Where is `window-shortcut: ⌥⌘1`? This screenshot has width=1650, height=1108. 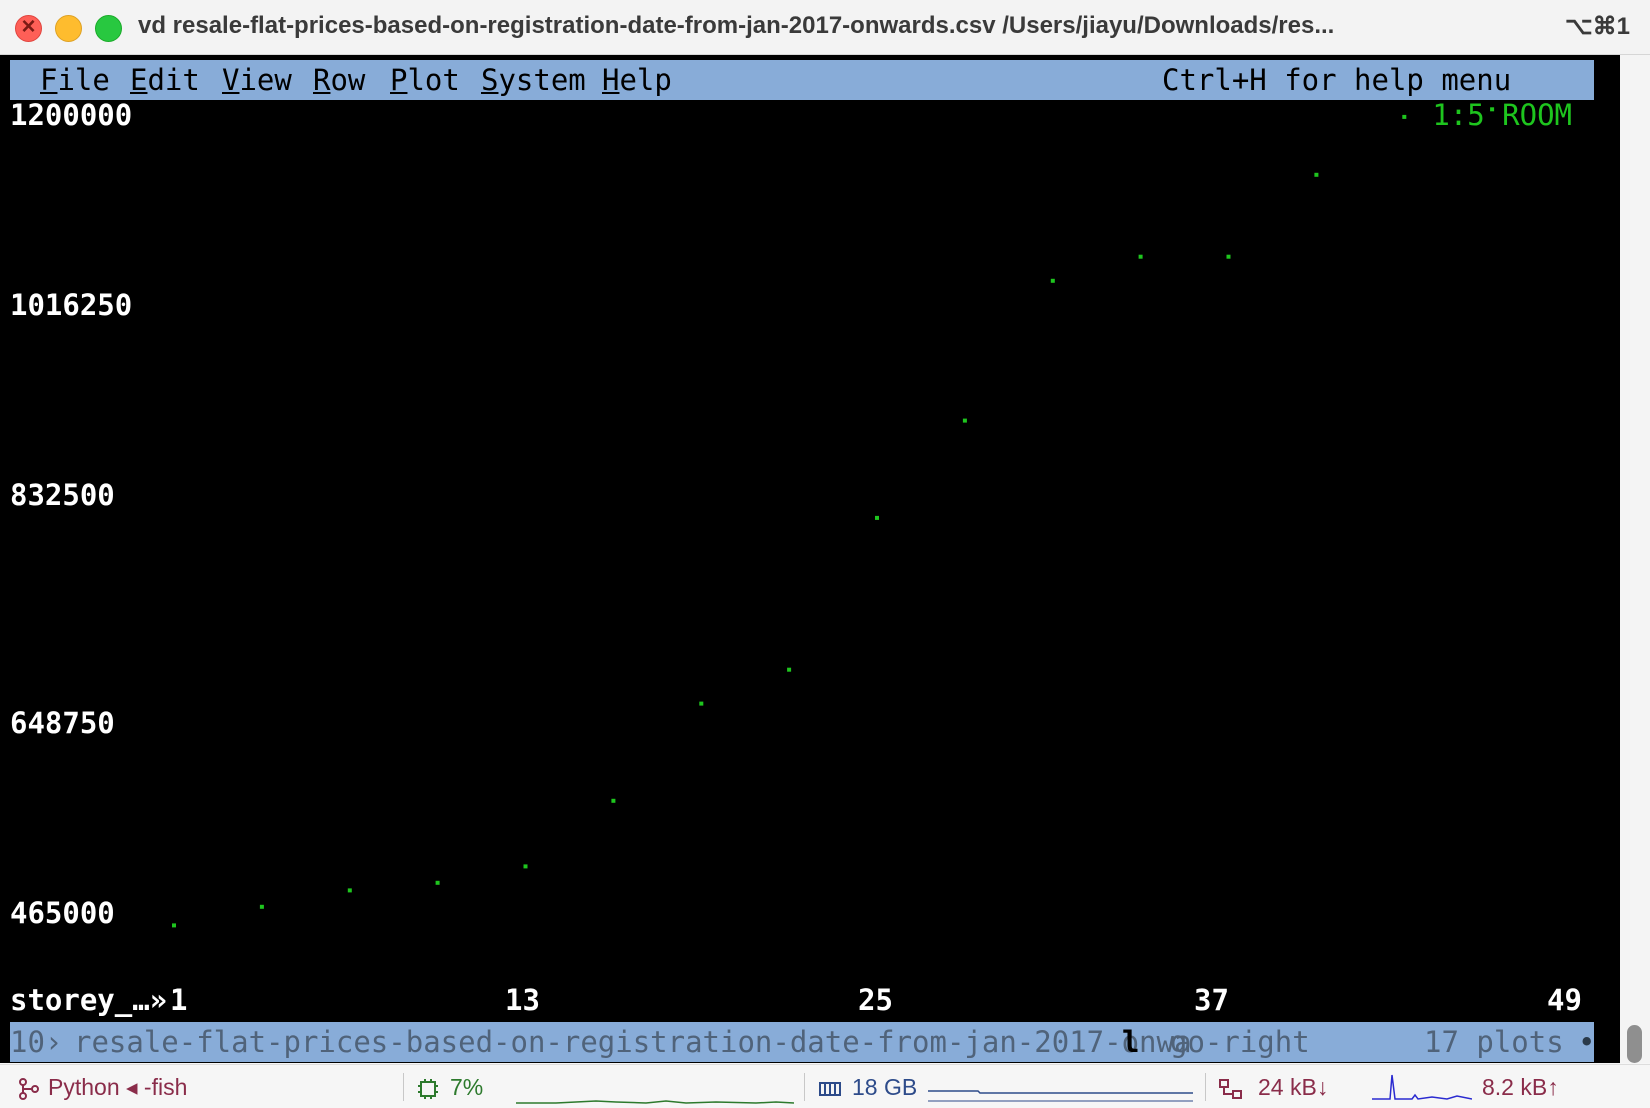 window-shortcut: ⌥⌘1 is located at coordinates (1597, 26).